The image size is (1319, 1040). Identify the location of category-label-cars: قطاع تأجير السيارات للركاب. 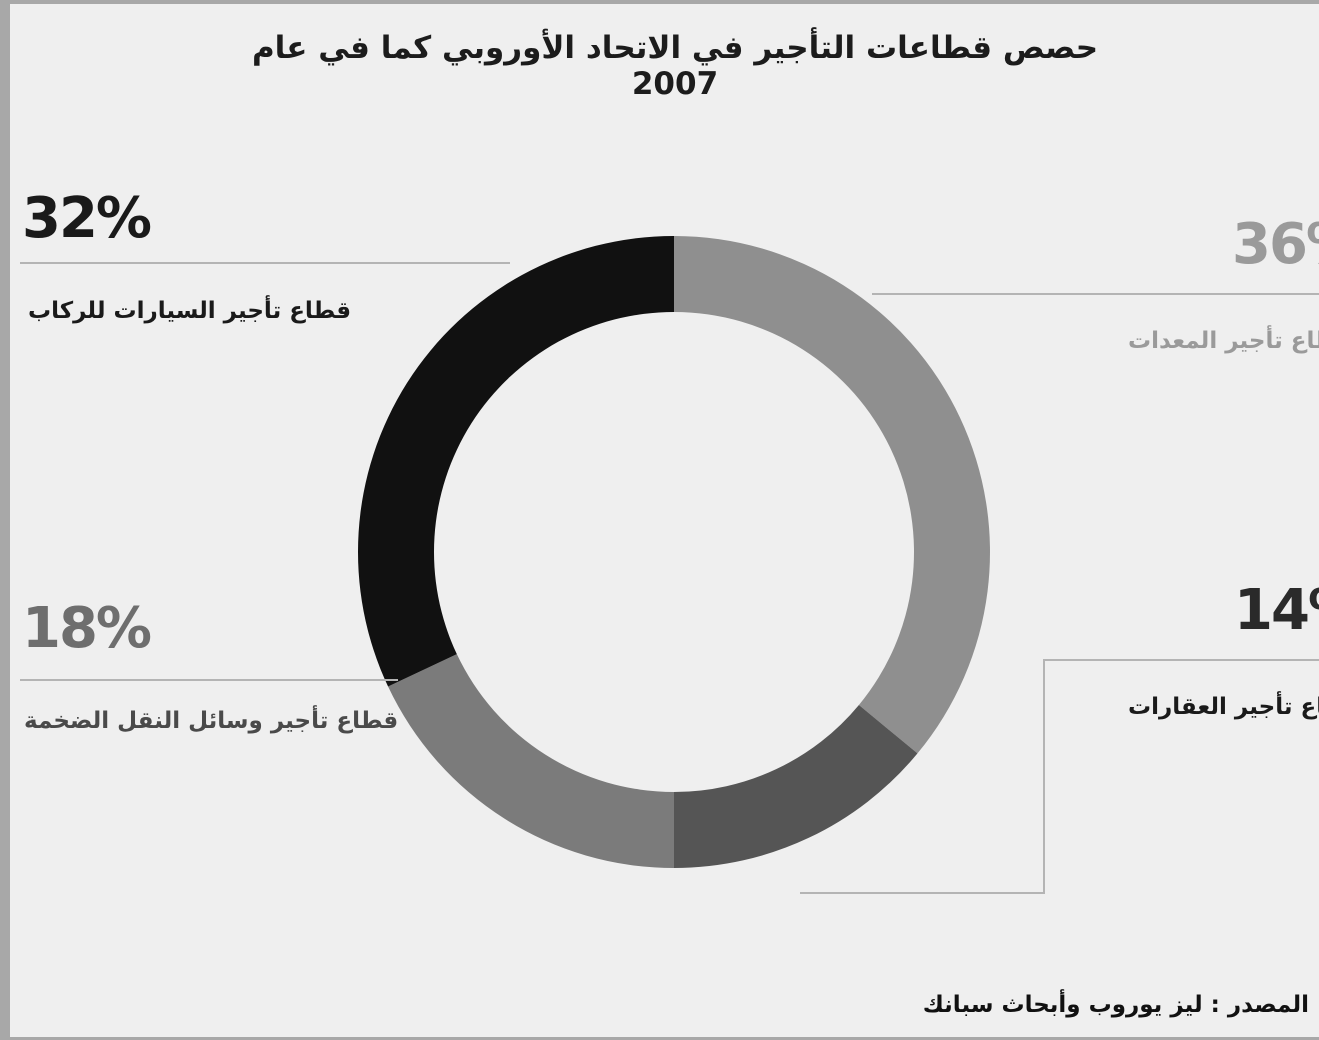
(189, 311).